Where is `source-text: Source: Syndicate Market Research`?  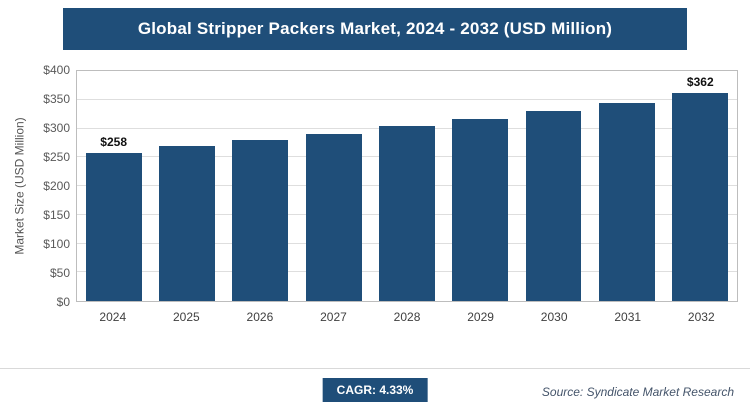
source-text: Source: Syndicate Market Research is located at coordinates (637, 392).